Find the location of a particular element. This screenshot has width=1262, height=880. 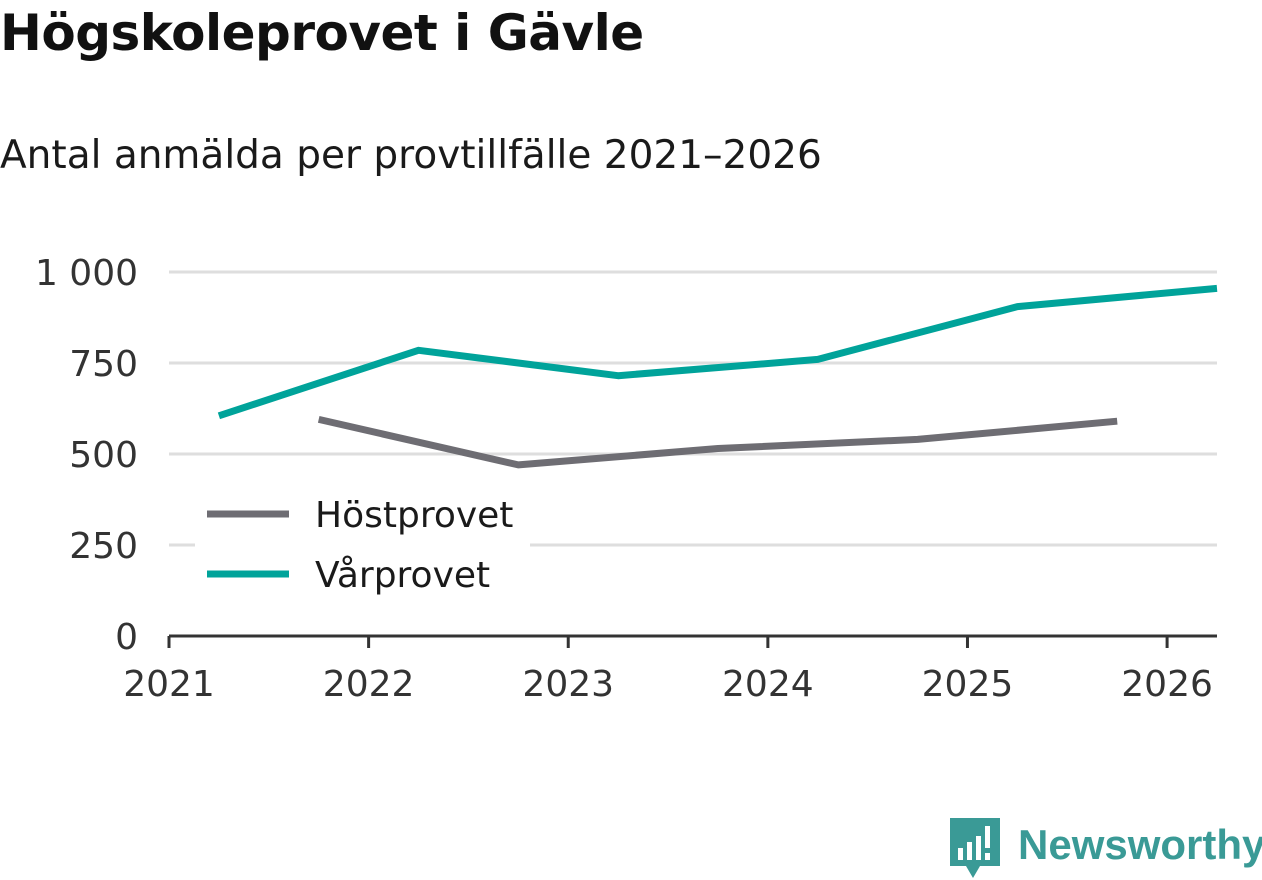

legend-background is located at coordinates (362, 553).